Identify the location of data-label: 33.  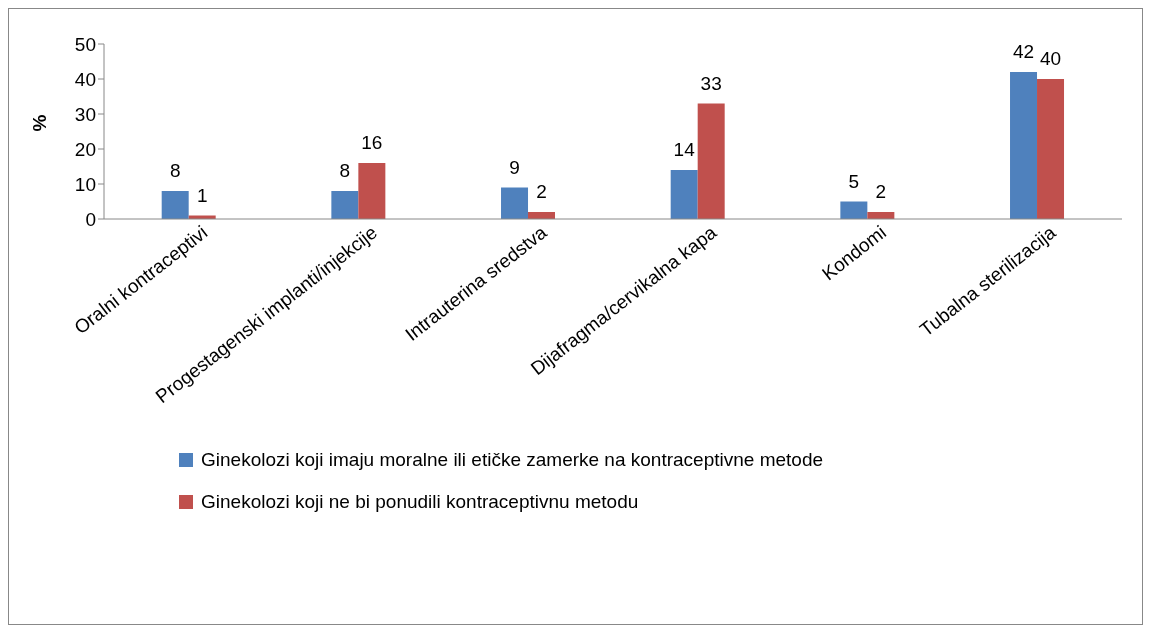
(711, 83).